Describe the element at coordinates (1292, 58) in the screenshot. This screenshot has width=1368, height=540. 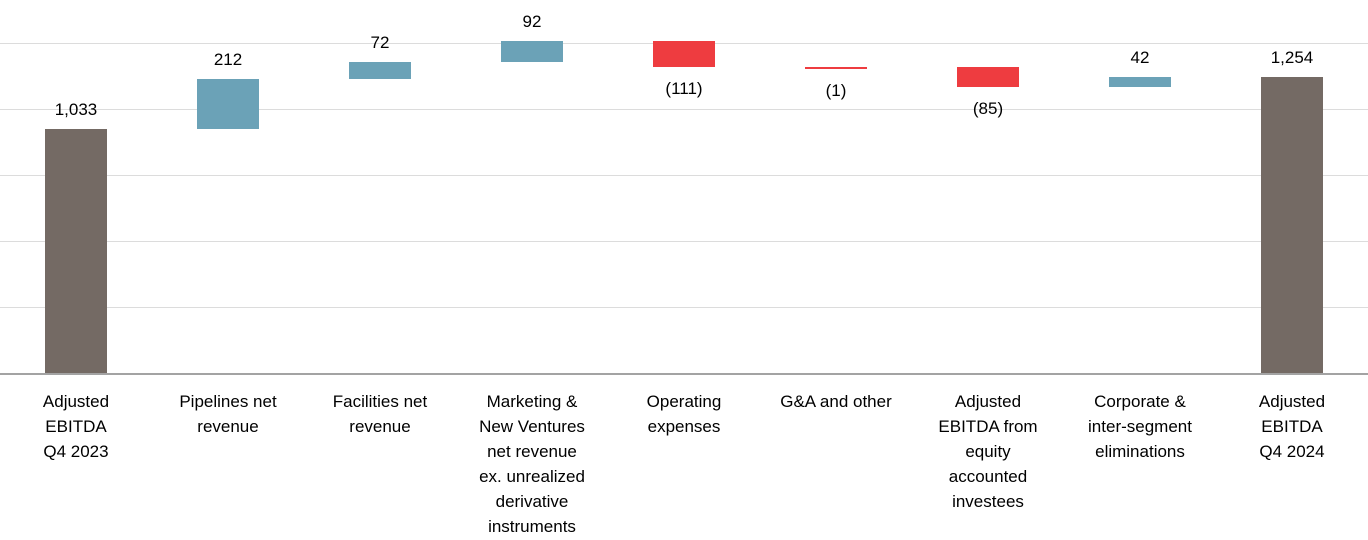
I see `bar-value-label: 1,254` at that location.